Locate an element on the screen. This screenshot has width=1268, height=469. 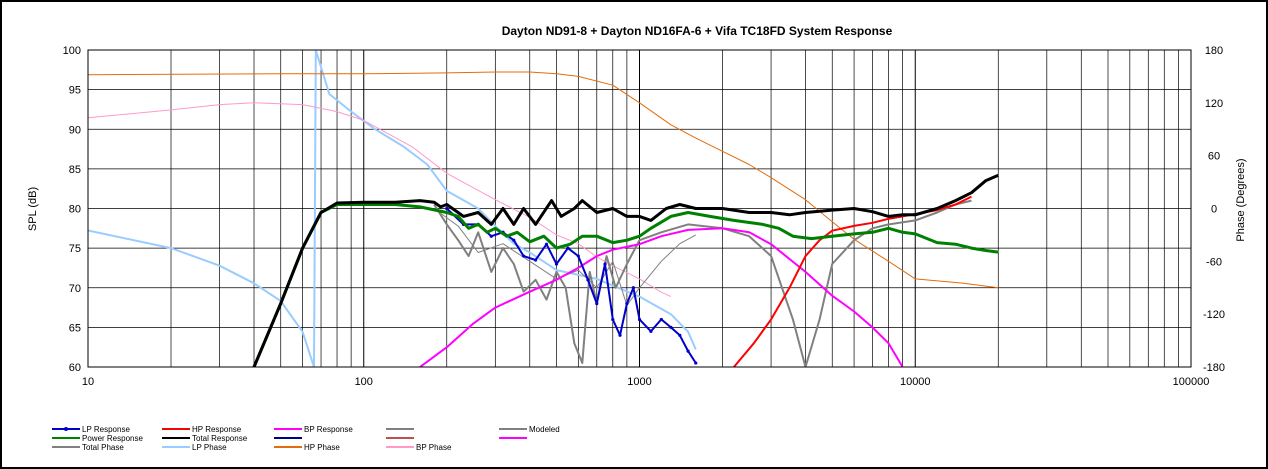
y2-tick-label: -60 is located at coordinates (1214, 262).